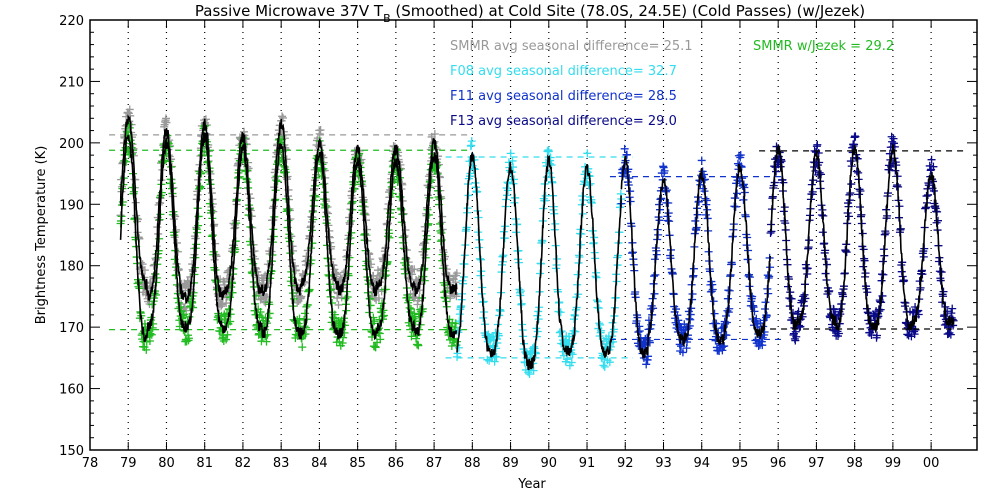  I want to click on x-tick-label: 81, so click(204, 463).